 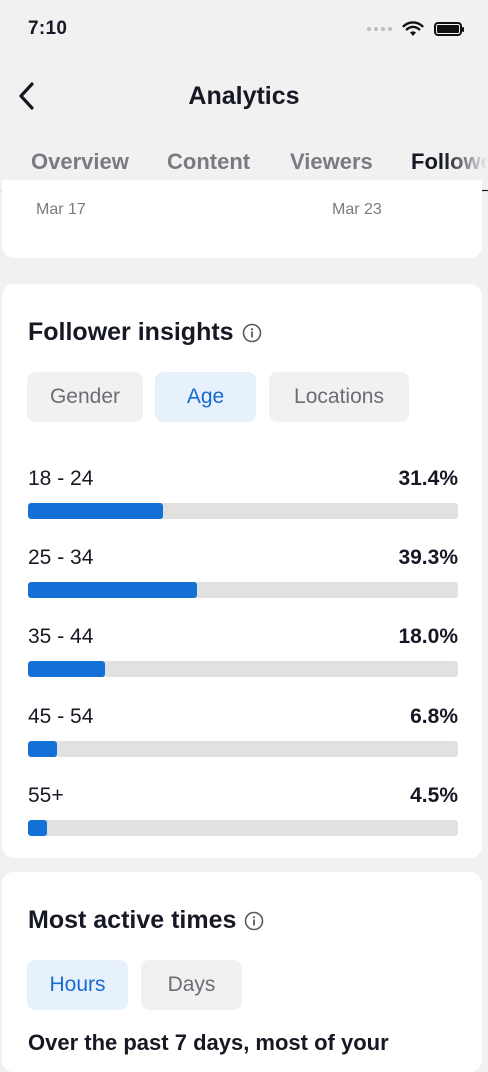 I want to click on chart-card-partial: Mar 17 Mar 23, so click(x=242, y=219).